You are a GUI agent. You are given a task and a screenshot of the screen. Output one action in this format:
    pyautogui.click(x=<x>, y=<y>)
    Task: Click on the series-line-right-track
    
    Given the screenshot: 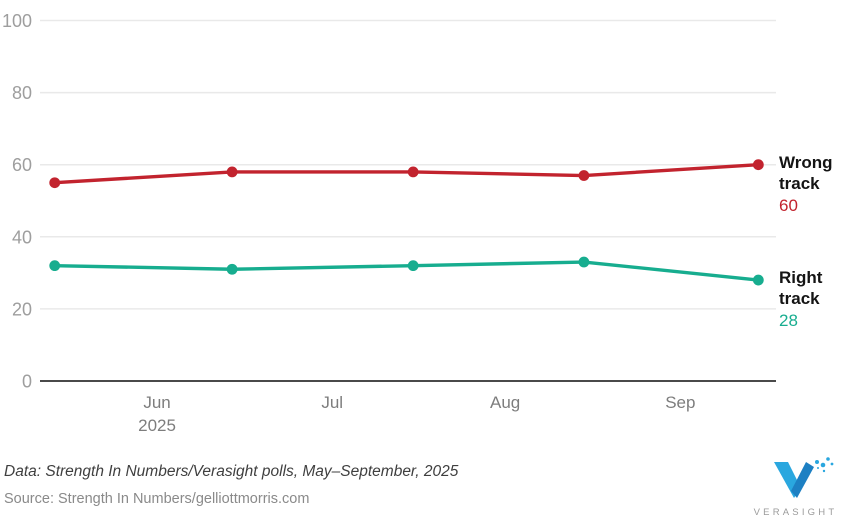 What is the action you would take?
    pyautogui.click(x=407, y=271)
    